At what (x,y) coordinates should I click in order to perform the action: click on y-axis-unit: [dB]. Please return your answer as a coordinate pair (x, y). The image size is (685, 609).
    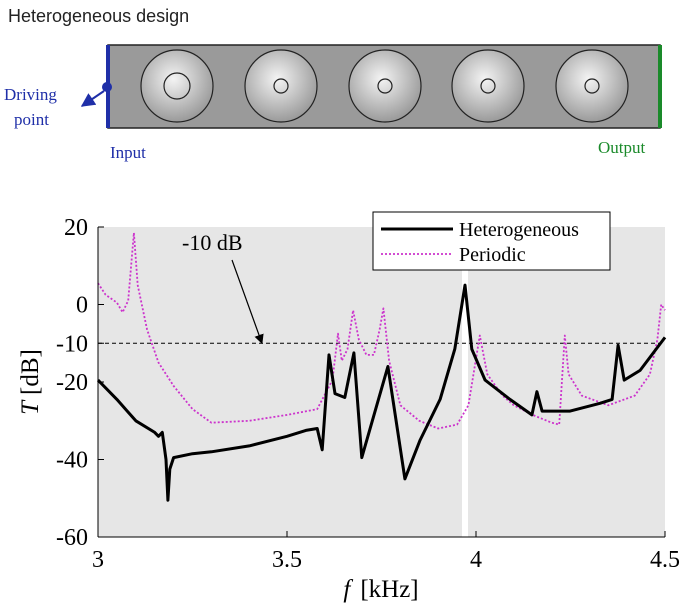
    Looking at the image, I should click on (30, 372).